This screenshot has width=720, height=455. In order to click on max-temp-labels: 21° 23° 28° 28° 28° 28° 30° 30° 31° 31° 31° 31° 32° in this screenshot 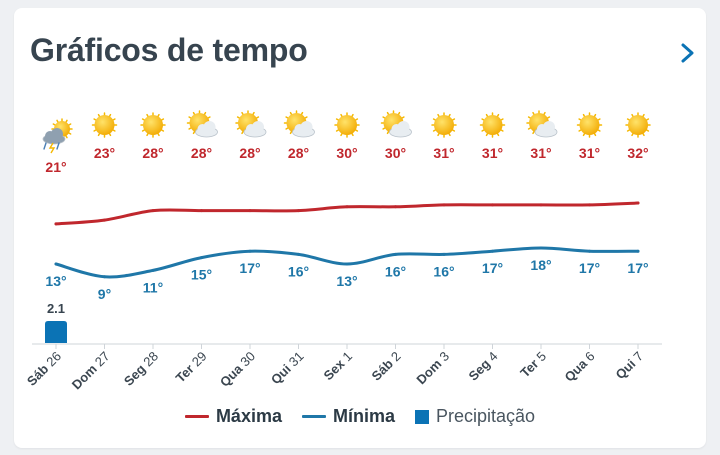, I will do `click(346, 160)`.